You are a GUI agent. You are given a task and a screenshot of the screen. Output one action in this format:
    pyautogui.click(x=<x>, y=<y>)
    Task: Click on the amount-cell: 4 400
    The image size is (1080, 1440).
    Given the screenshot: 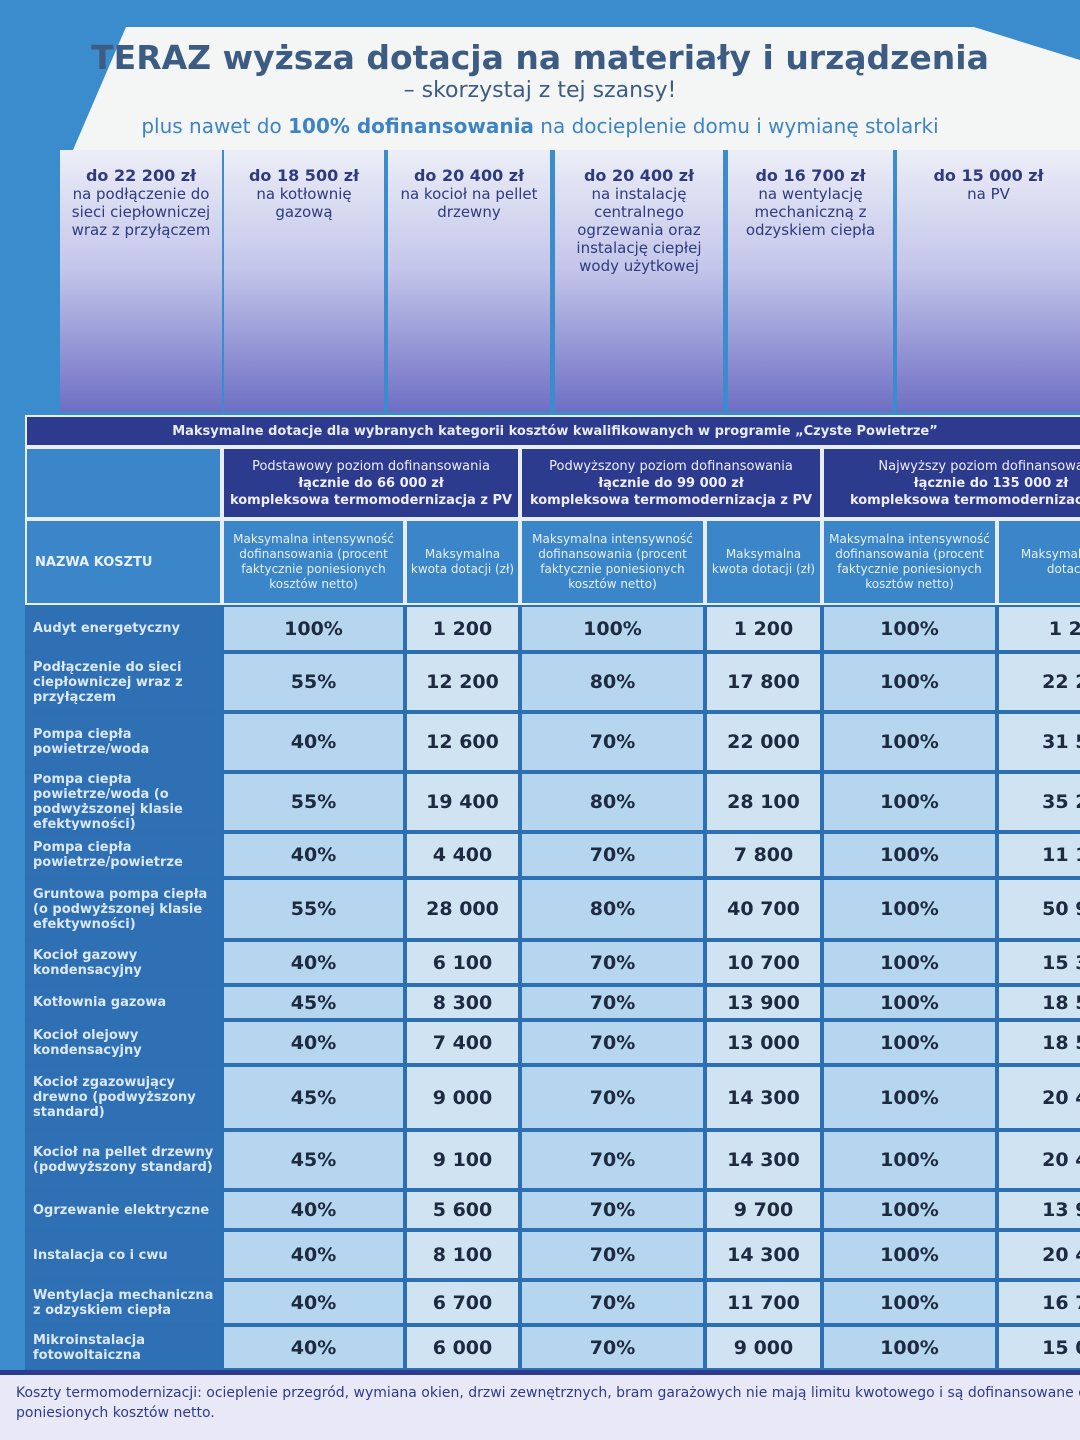 What is the action you would take?
    pyautogui.click(x=462, y=855)
    